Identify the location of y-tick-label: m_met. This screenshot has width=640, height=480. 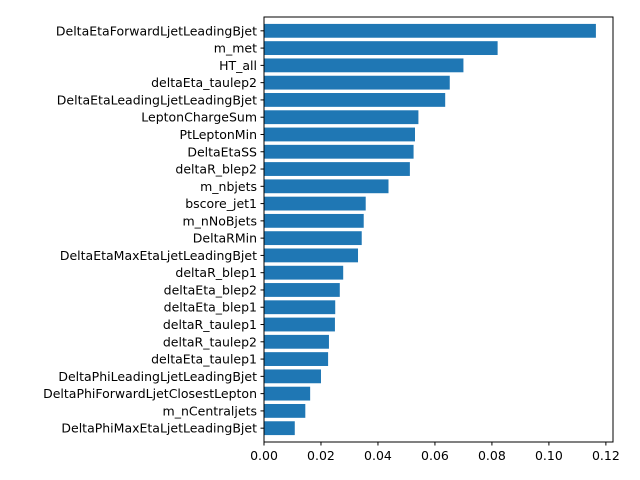
(235, 48).